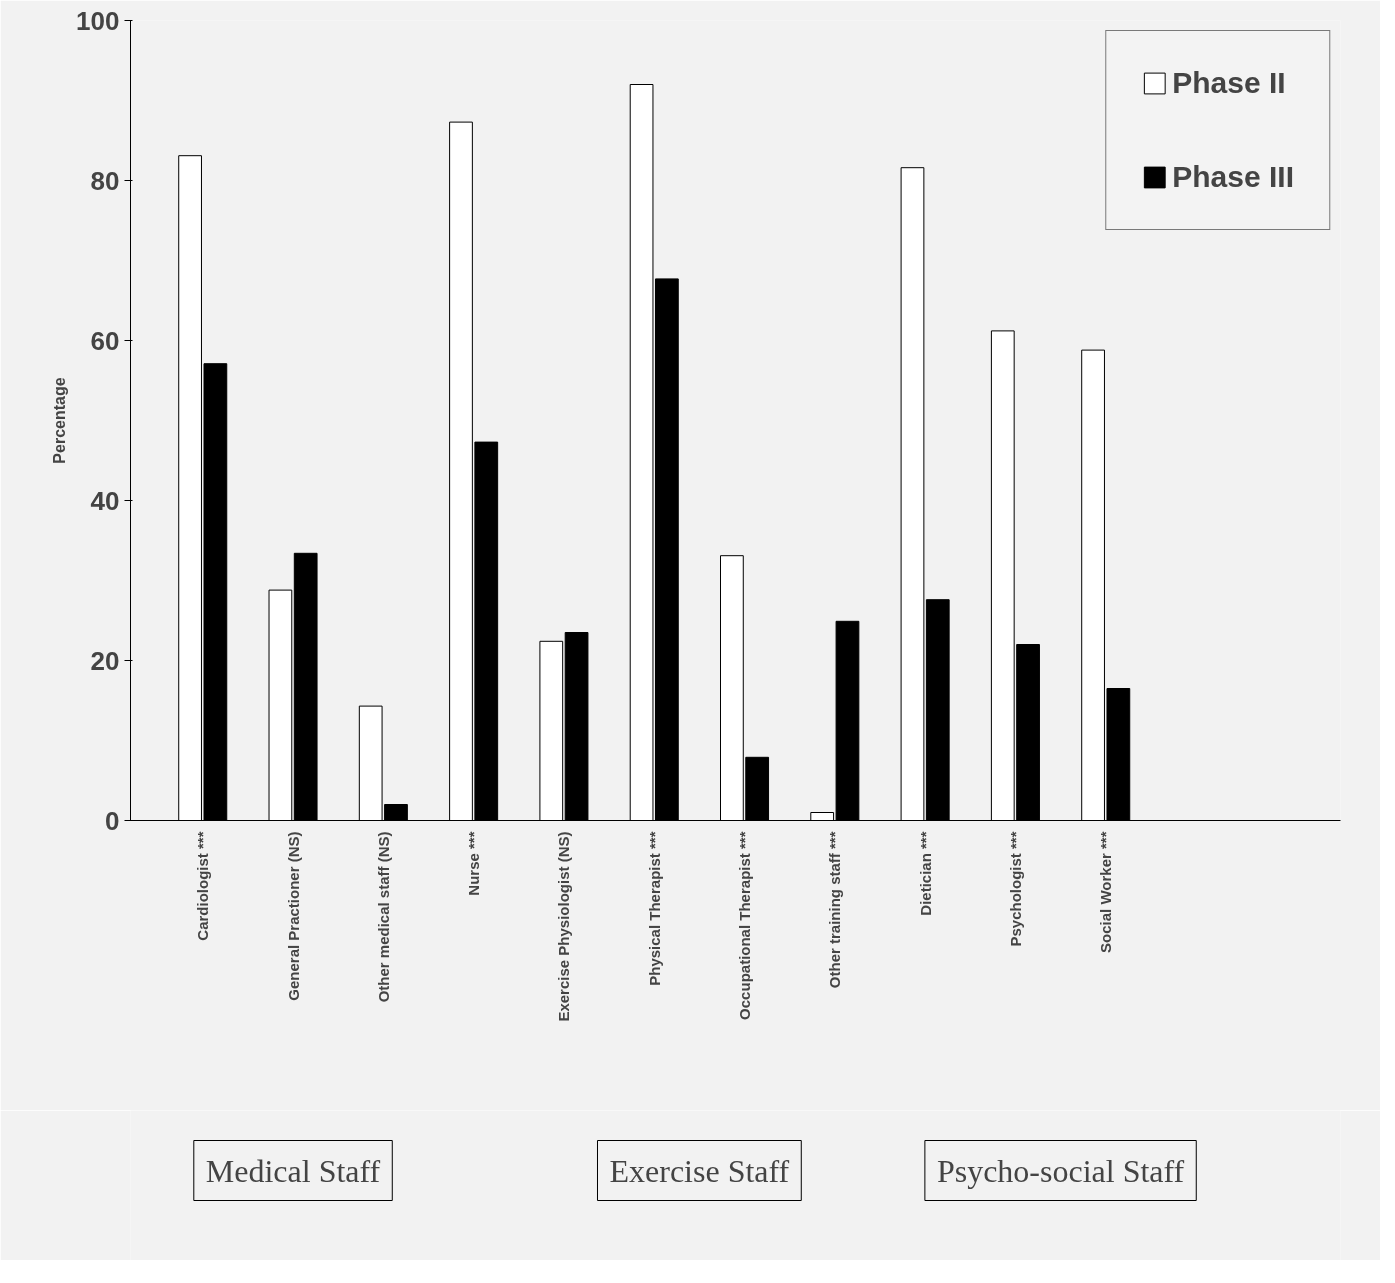 The height and width of the screenshot is (1283, 1395). Describe the element at coordinates (654, 908) in the screenshot. I see `x-tick-label: Physical Therapist ***` at that location.